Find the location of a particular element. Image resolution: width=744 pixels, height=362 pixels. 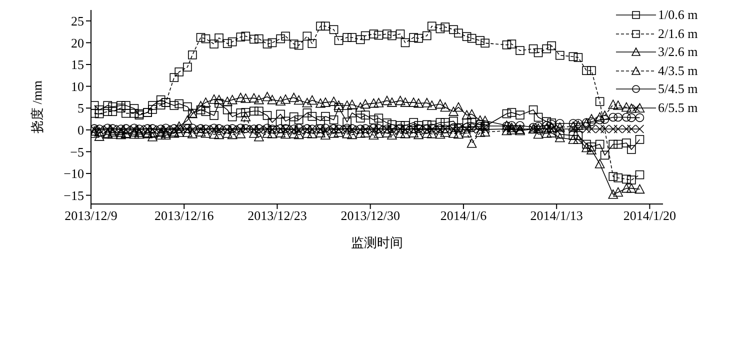

legend-label: 5/4.5 m is located at coordinates (678, 89).